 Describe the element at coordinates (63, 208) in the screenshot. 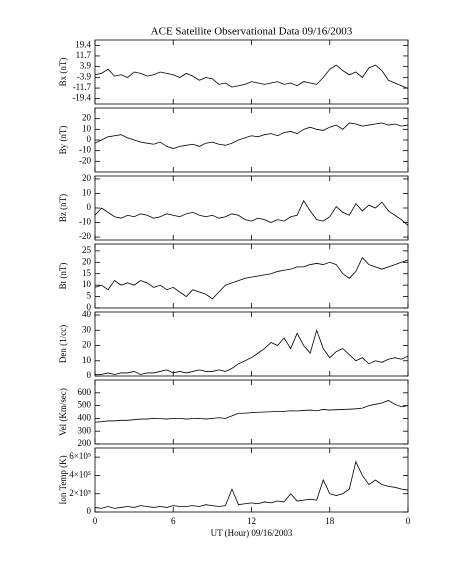

I see `y-axis-label: Bz (nT)` at that location.